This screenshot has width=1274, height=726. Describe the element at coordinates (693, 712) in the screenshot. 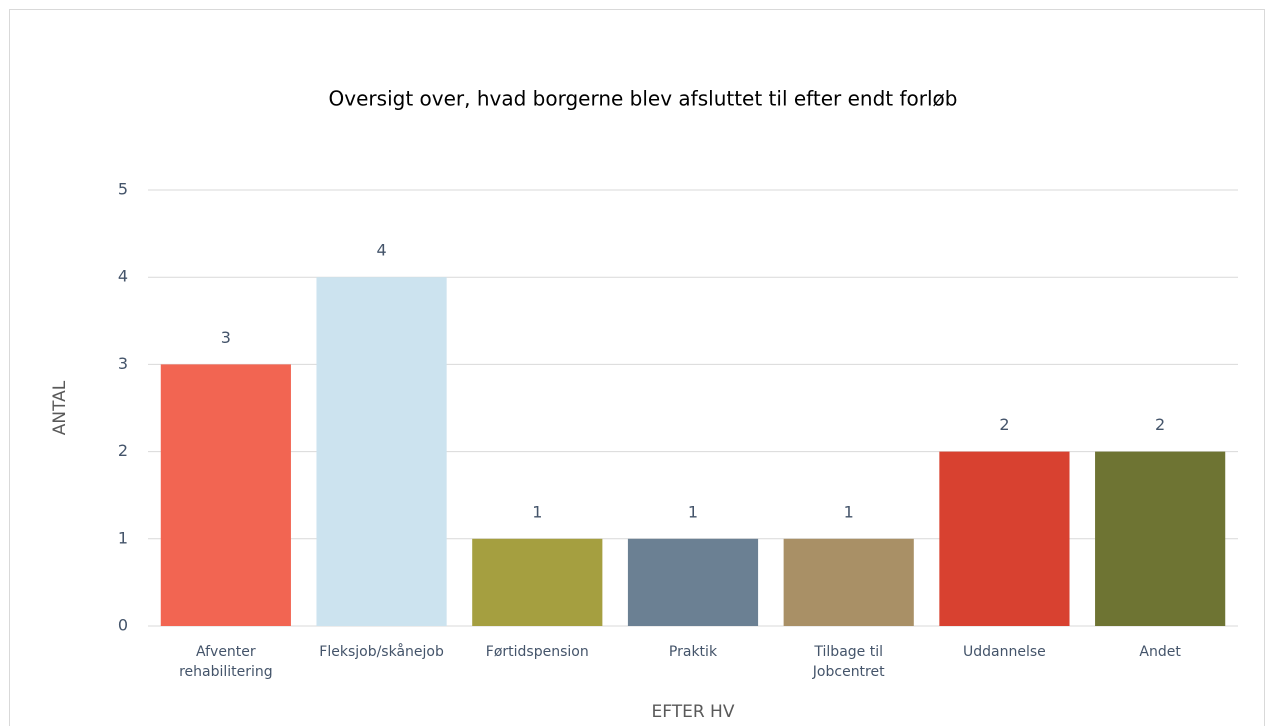

I see `x-axis-label: EFTER HV` at that location.